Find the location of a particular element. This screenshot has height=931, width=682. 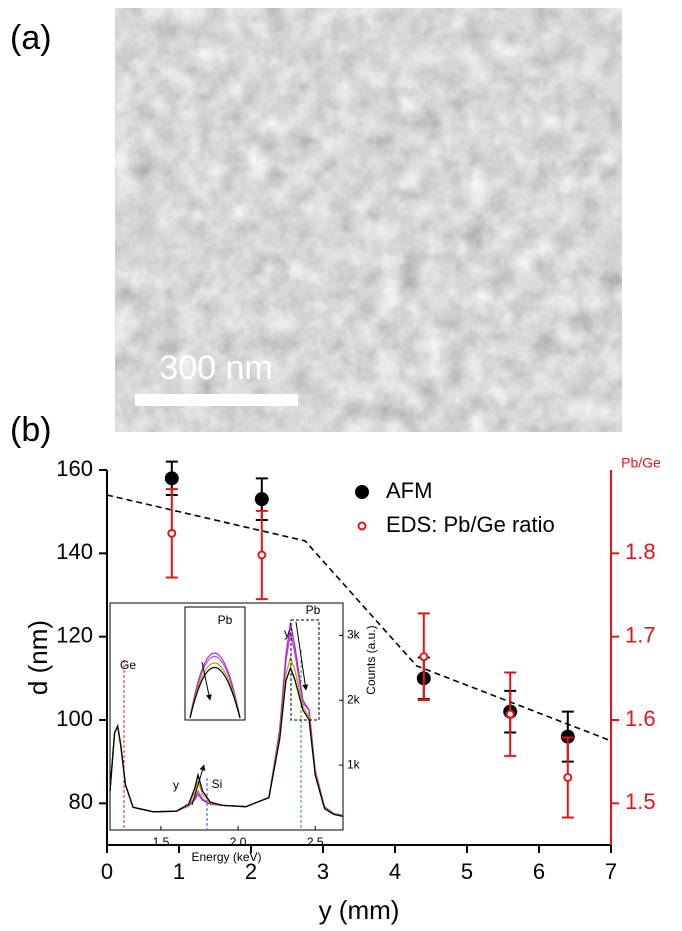

inset-y2-tick-label: 3k is located at coordinates (354, 635).